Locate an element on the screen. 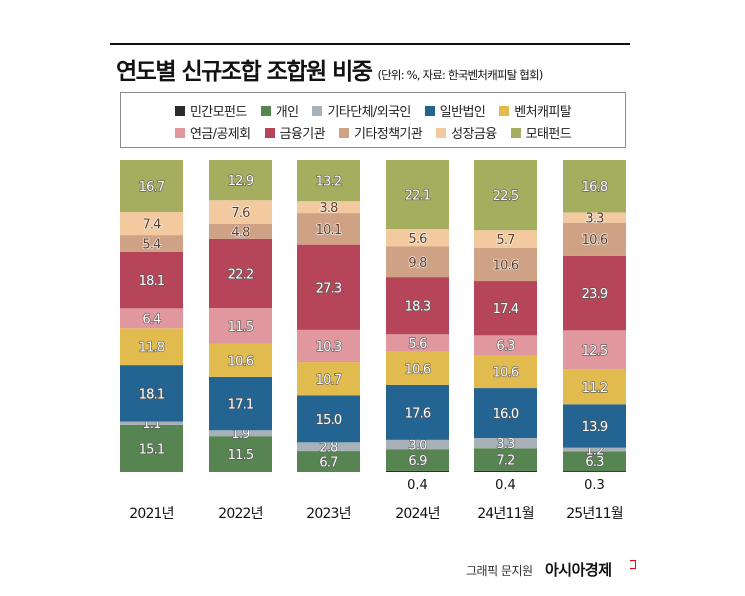 The width and height of the screenshot is (745, 596). brand-mark-icon is located at coordinates (633, 564).